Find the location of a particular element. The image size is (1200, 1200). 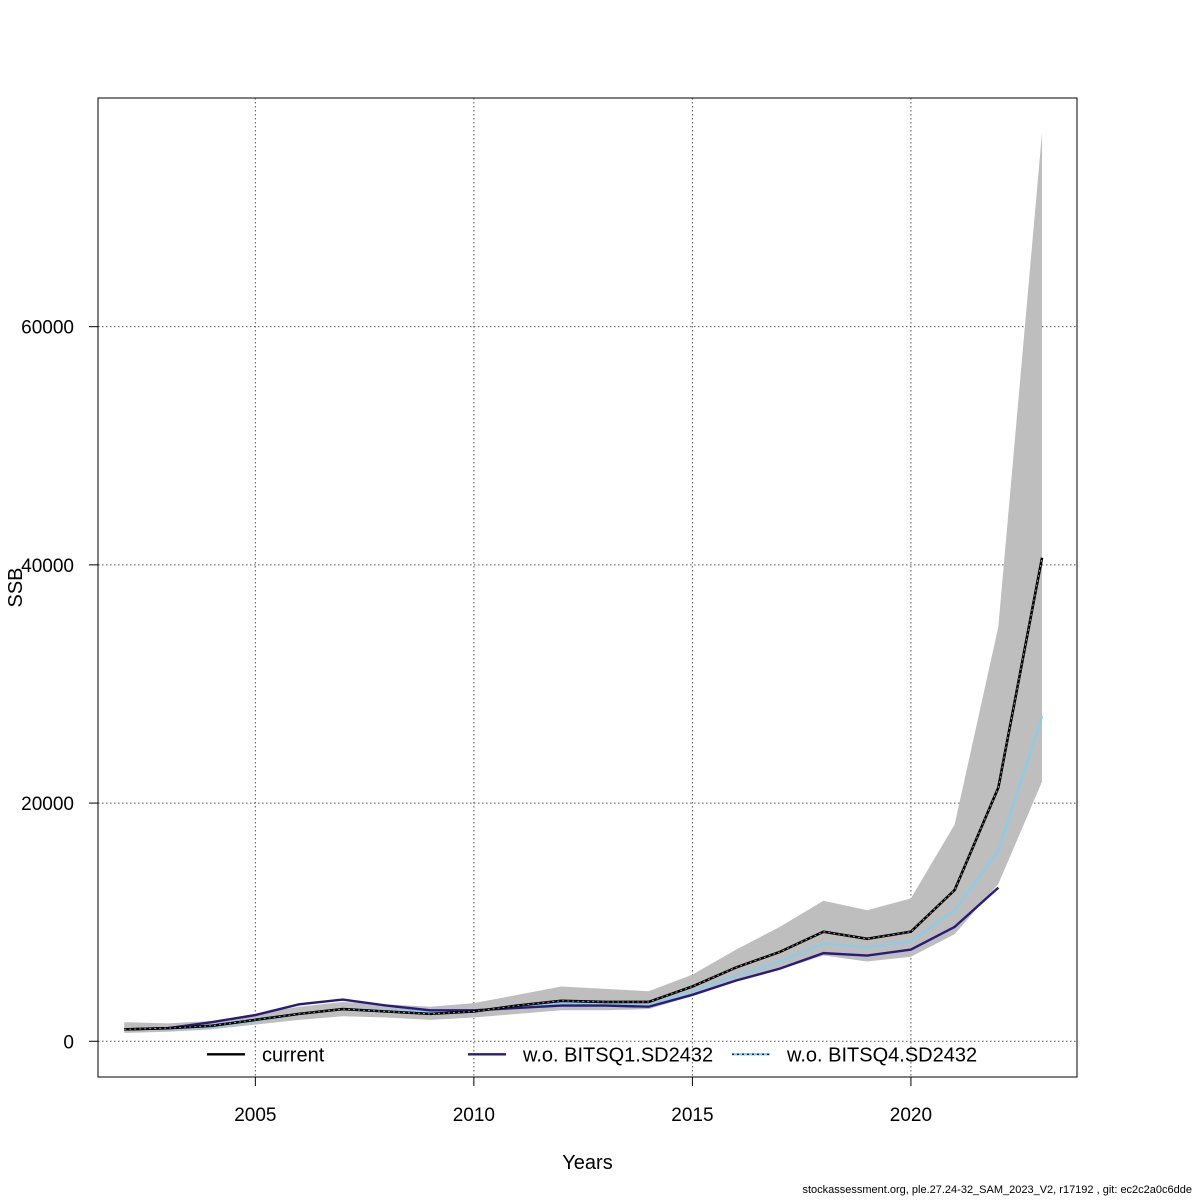

legend-label: current is located at coordinates (293, 1055).